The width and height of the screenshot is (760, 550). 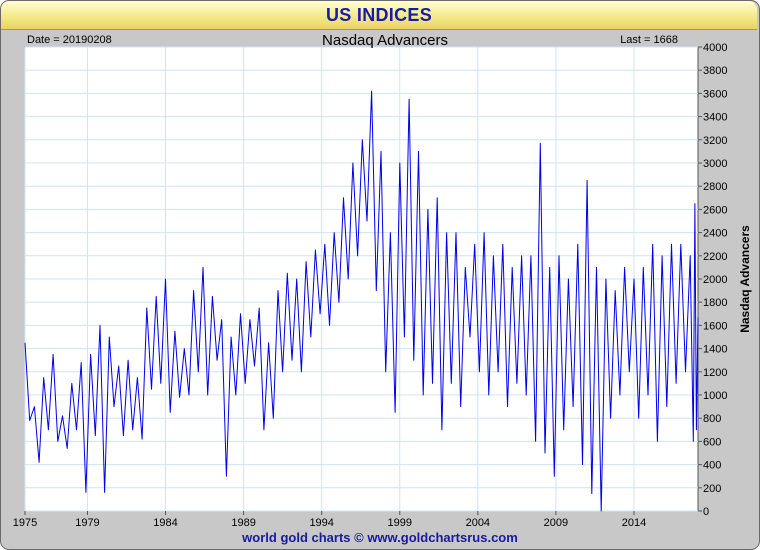 What do you see at coordinates (385, 40) in the screenshot?
I see `chart-title: Nasdaq Advancers` at bounding box center [385, 40].